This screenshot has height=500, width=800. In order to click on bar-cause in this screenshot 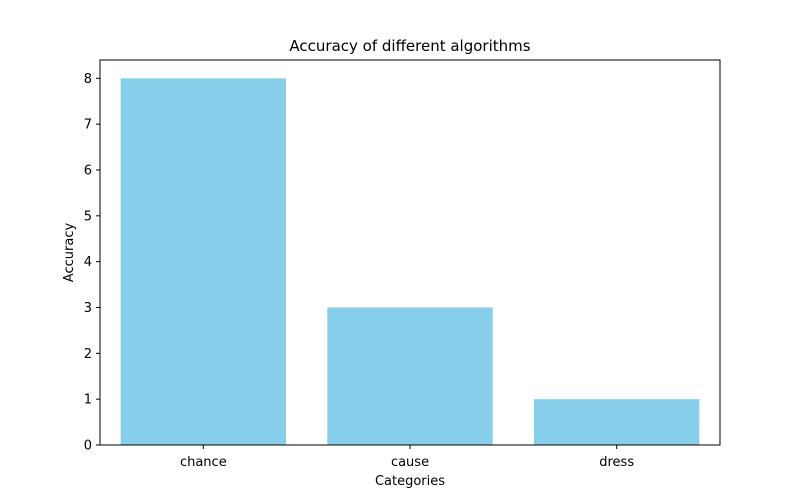, I will do `click(410, 376)`.